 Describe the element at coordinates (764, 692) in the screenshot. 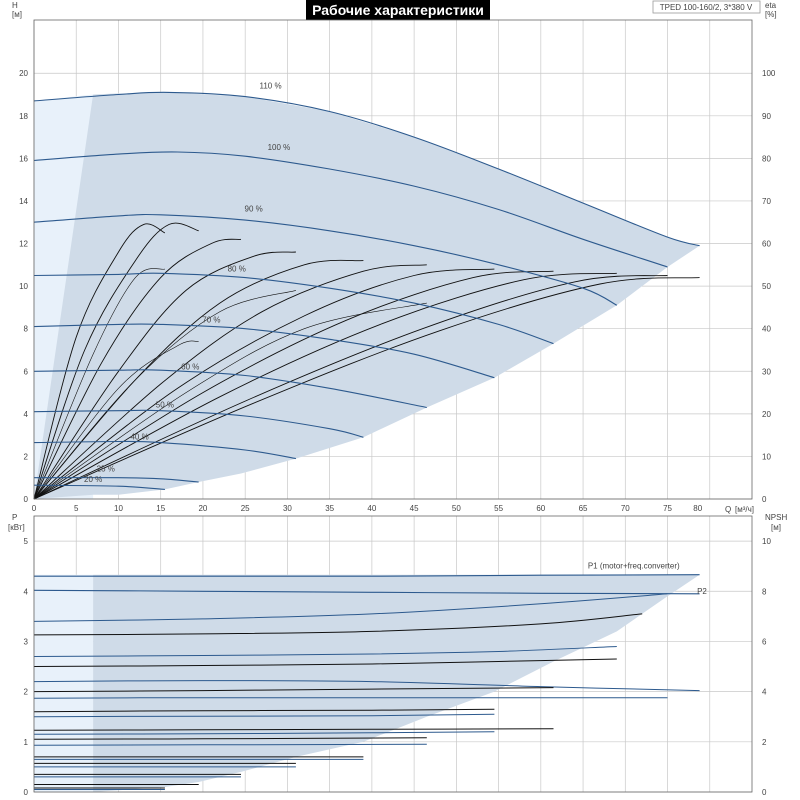

I see `power-y2-tick-label: 4` at that location.